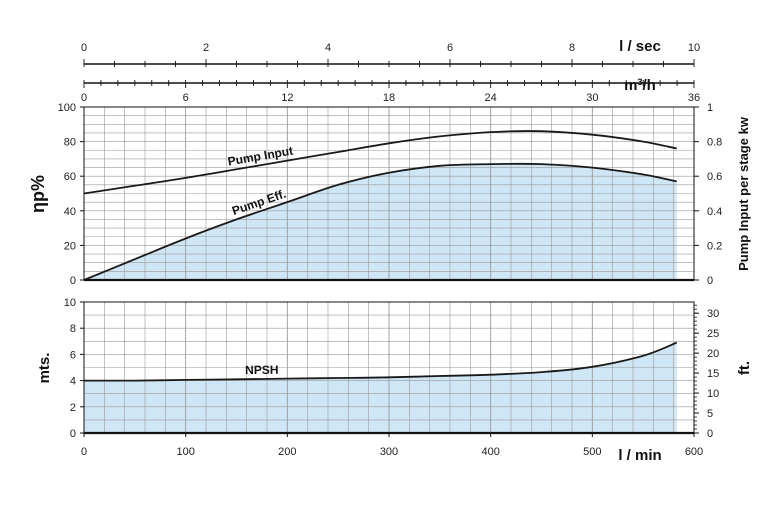  What do you see at coordinates (84, 452) in the screenshot?
I see `x-tick-label: 0` at bounding box center [84, 452].